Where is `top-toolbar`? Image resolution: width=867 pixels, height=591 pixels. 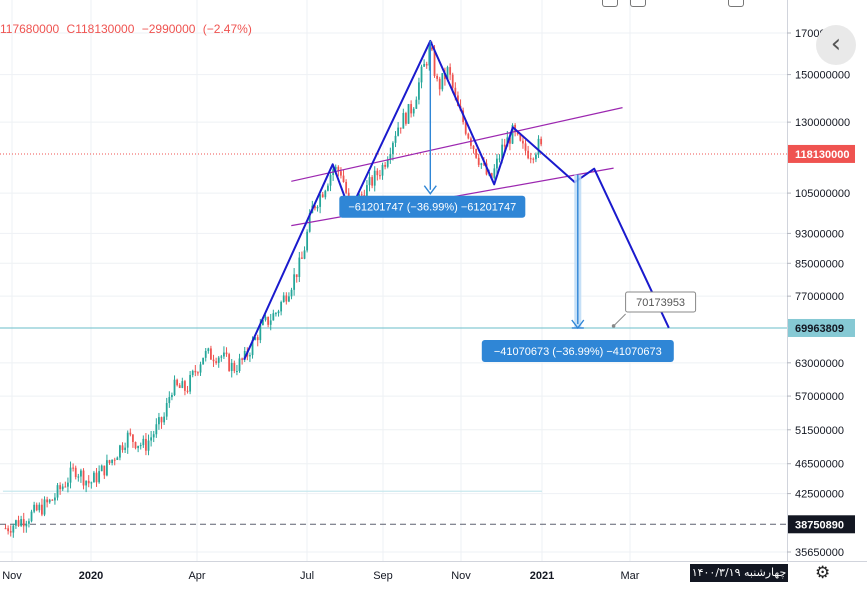 top-toolbar is located at coordinates (695, 4).